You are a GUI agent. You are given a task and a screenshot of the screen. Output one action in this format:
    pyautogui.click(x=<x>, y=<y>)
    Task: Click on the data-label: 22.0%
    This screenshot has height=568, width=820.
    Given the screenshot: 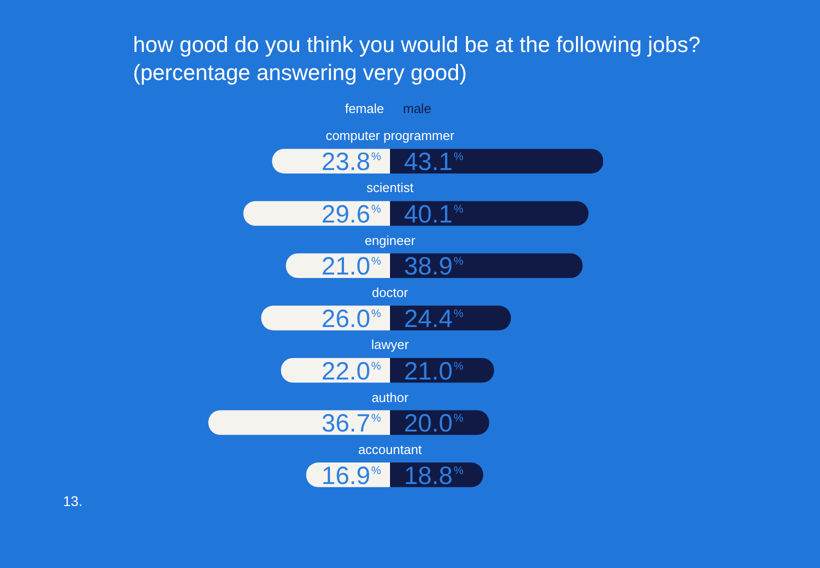 What is the action you would take?
    pyautogui.click(x=352, y=371)
    